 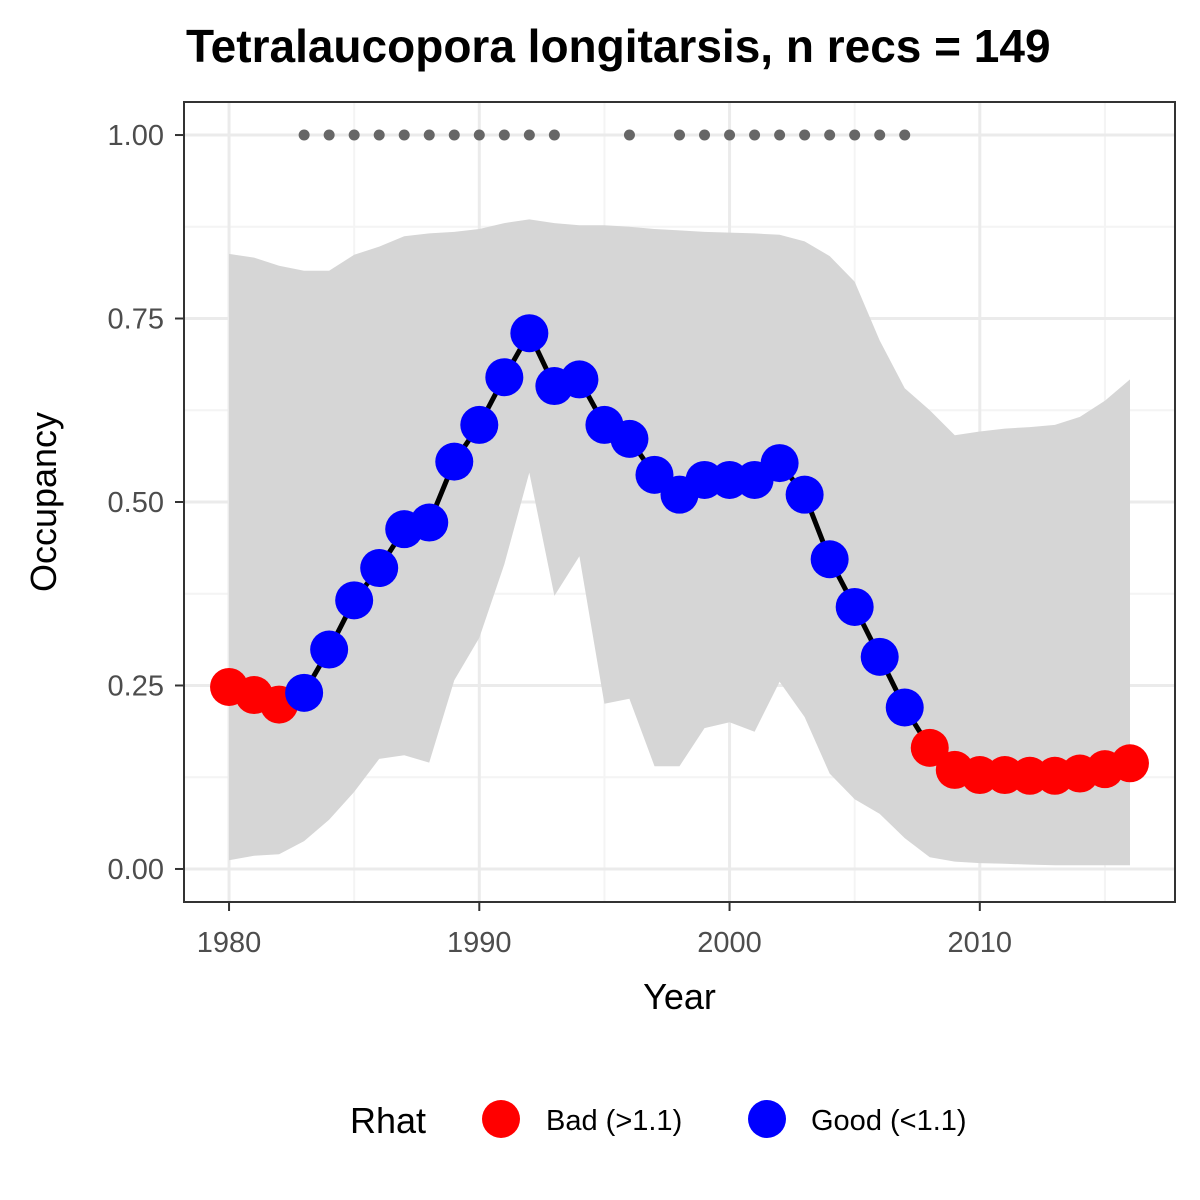 I want to click on record-dot-2007, so click(x=905, y=135).